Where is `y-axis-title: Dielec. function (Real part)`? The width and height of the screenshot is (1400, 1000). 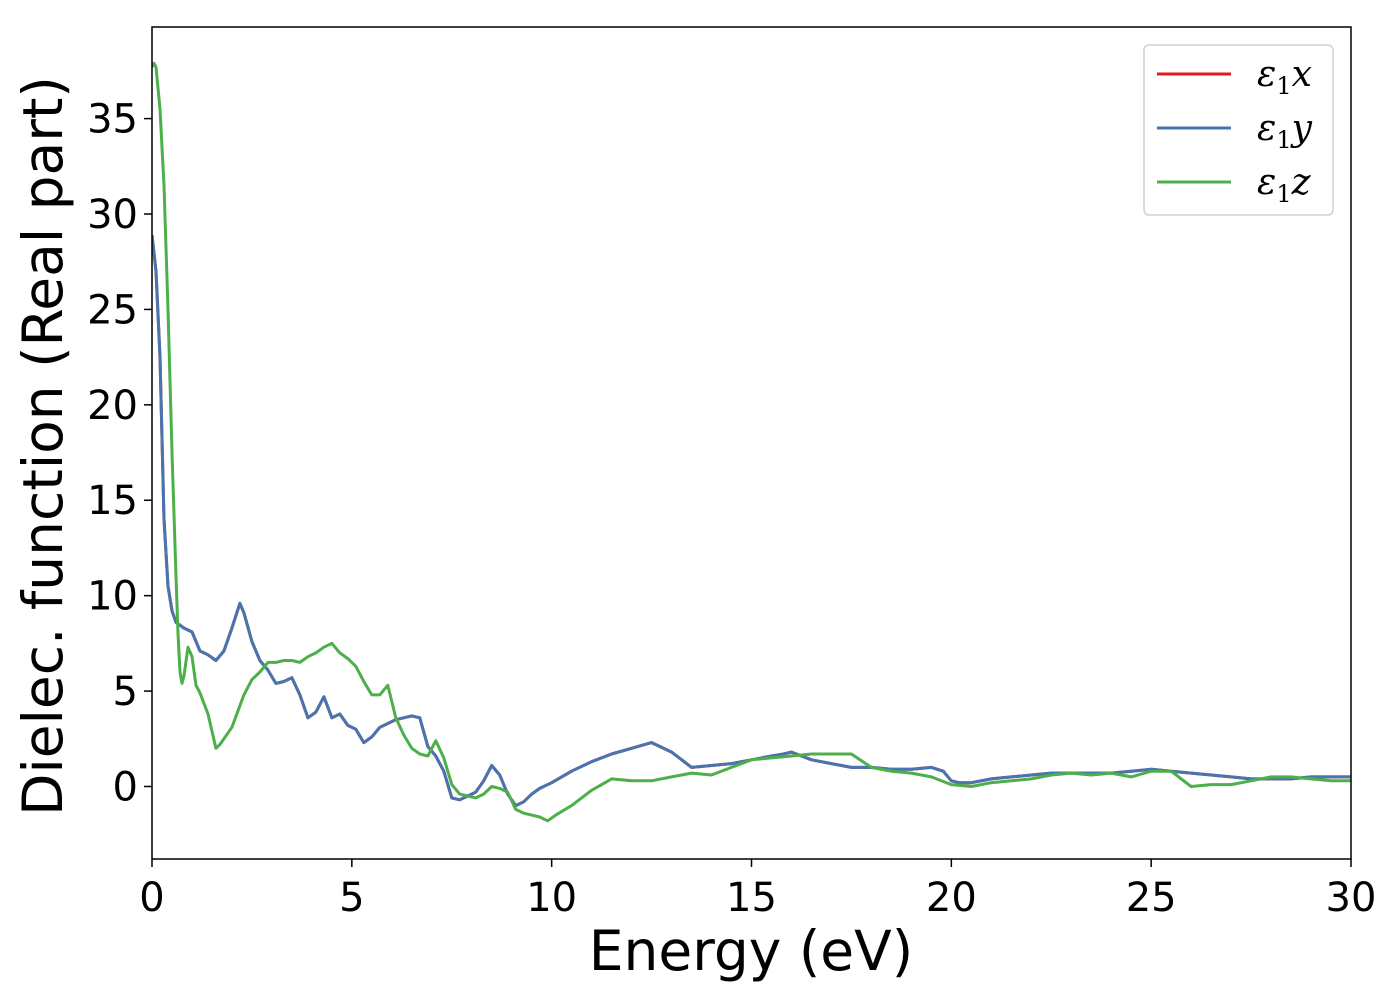
y-axis-title: Dielec. function (Real part) is located at coordinates (43, 446).